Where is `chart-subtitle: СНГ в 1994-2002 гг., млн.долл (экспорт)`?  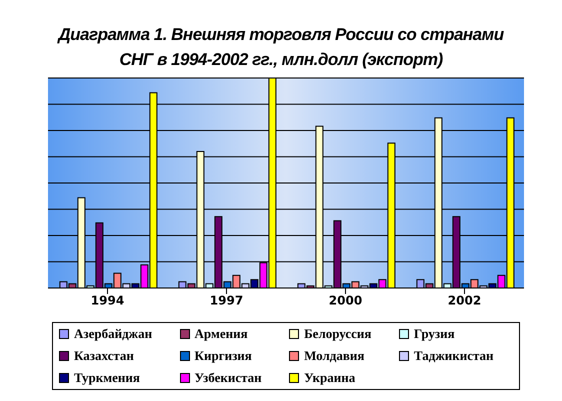 chart-subtitle: СНГ в 1994-2002 гг., млн.долл (экспорт) is located at coordinates (281, 60).